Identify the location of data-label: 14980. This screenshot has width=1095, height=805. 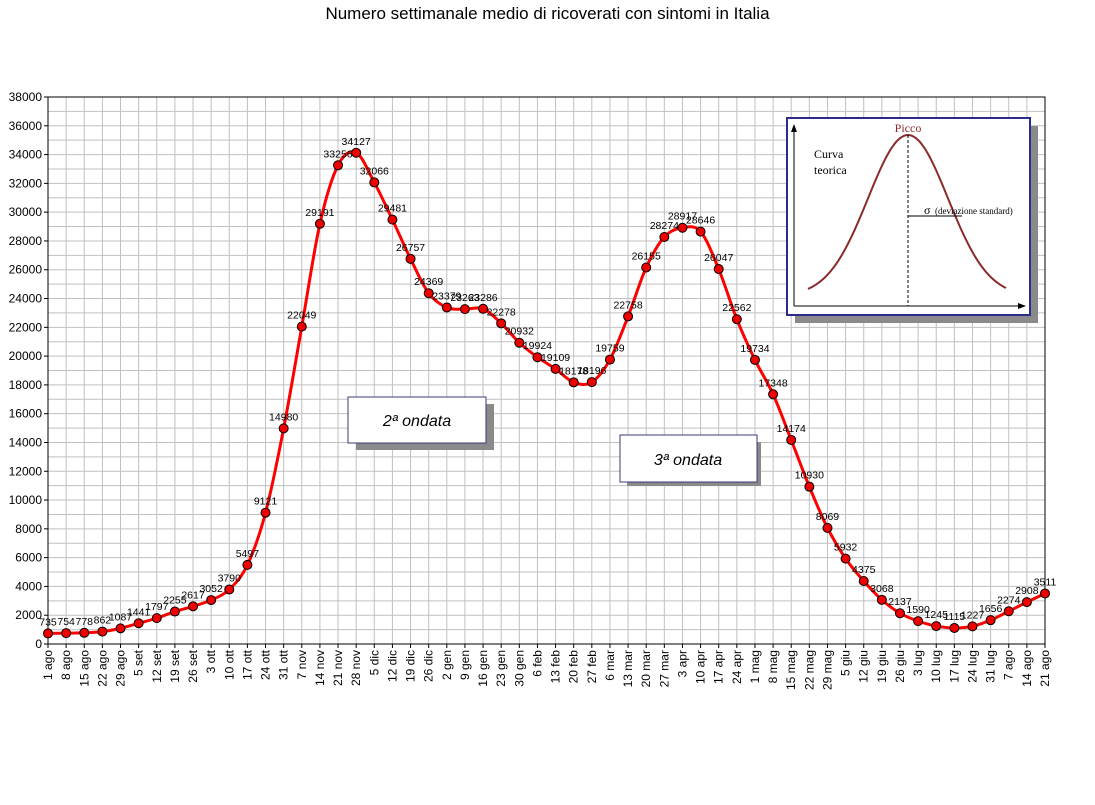
(283, 417).